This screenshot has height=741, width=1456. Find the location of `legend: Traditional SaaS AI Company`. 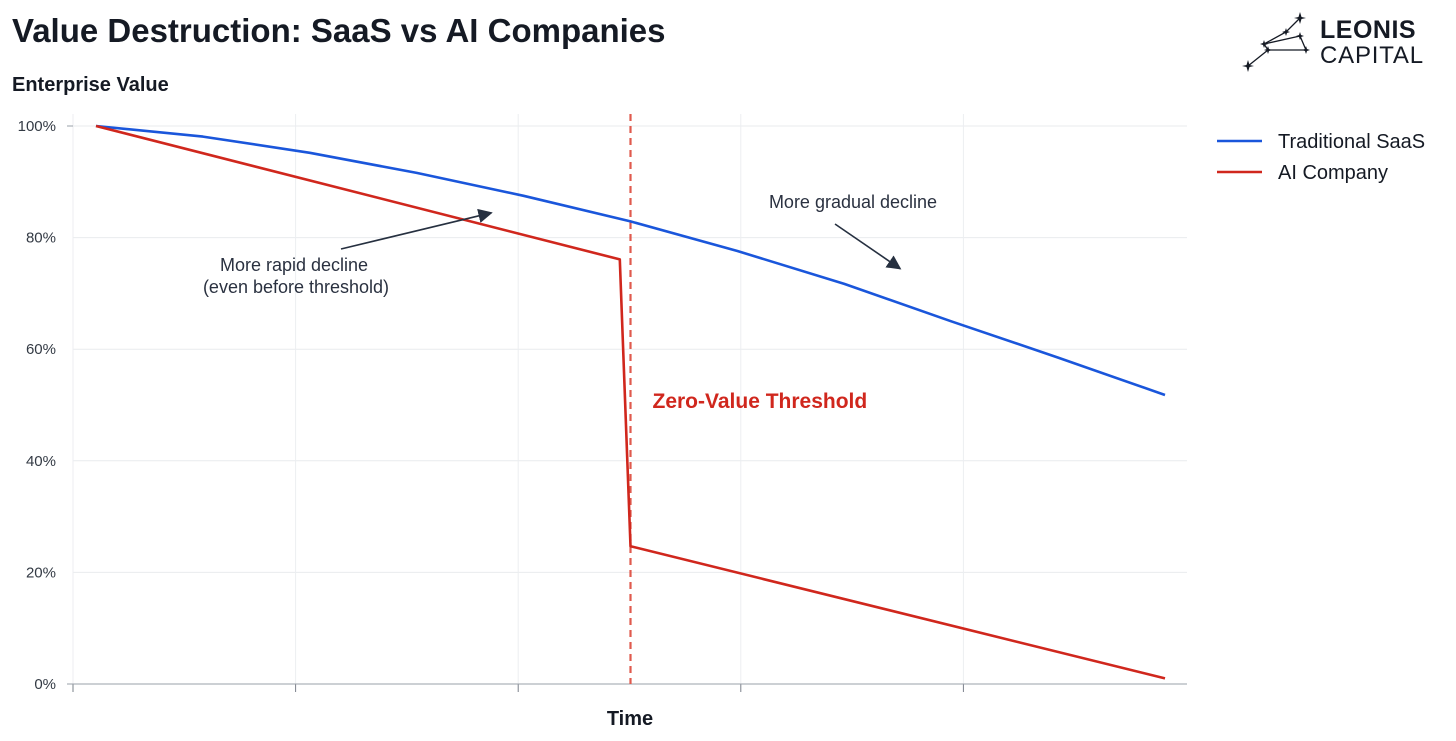

legend: Traditional SaaS AI Company is located at coordinates (1321, 157).